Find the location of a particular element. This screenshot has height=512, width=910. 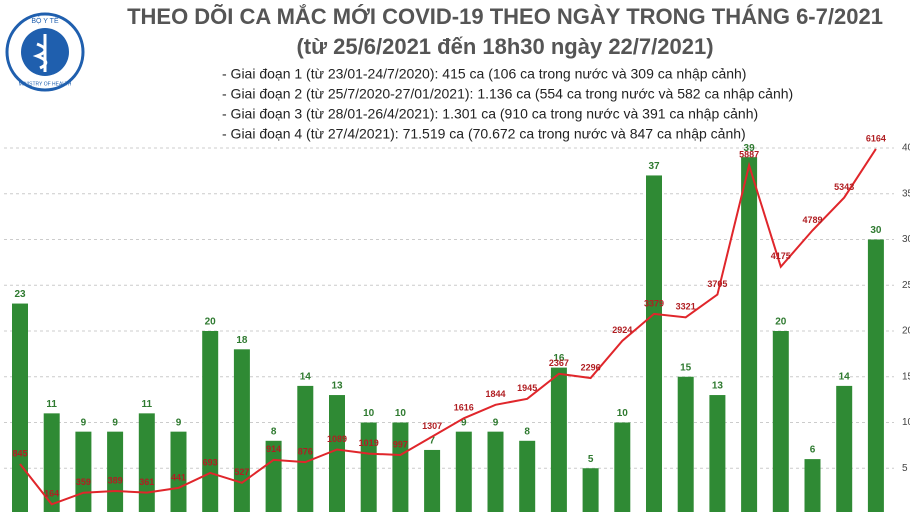

chart-subtitle: (từ 25/6/2021 đến 18h30 ngày 22/7/2021) is located at coordinates (504, 46).